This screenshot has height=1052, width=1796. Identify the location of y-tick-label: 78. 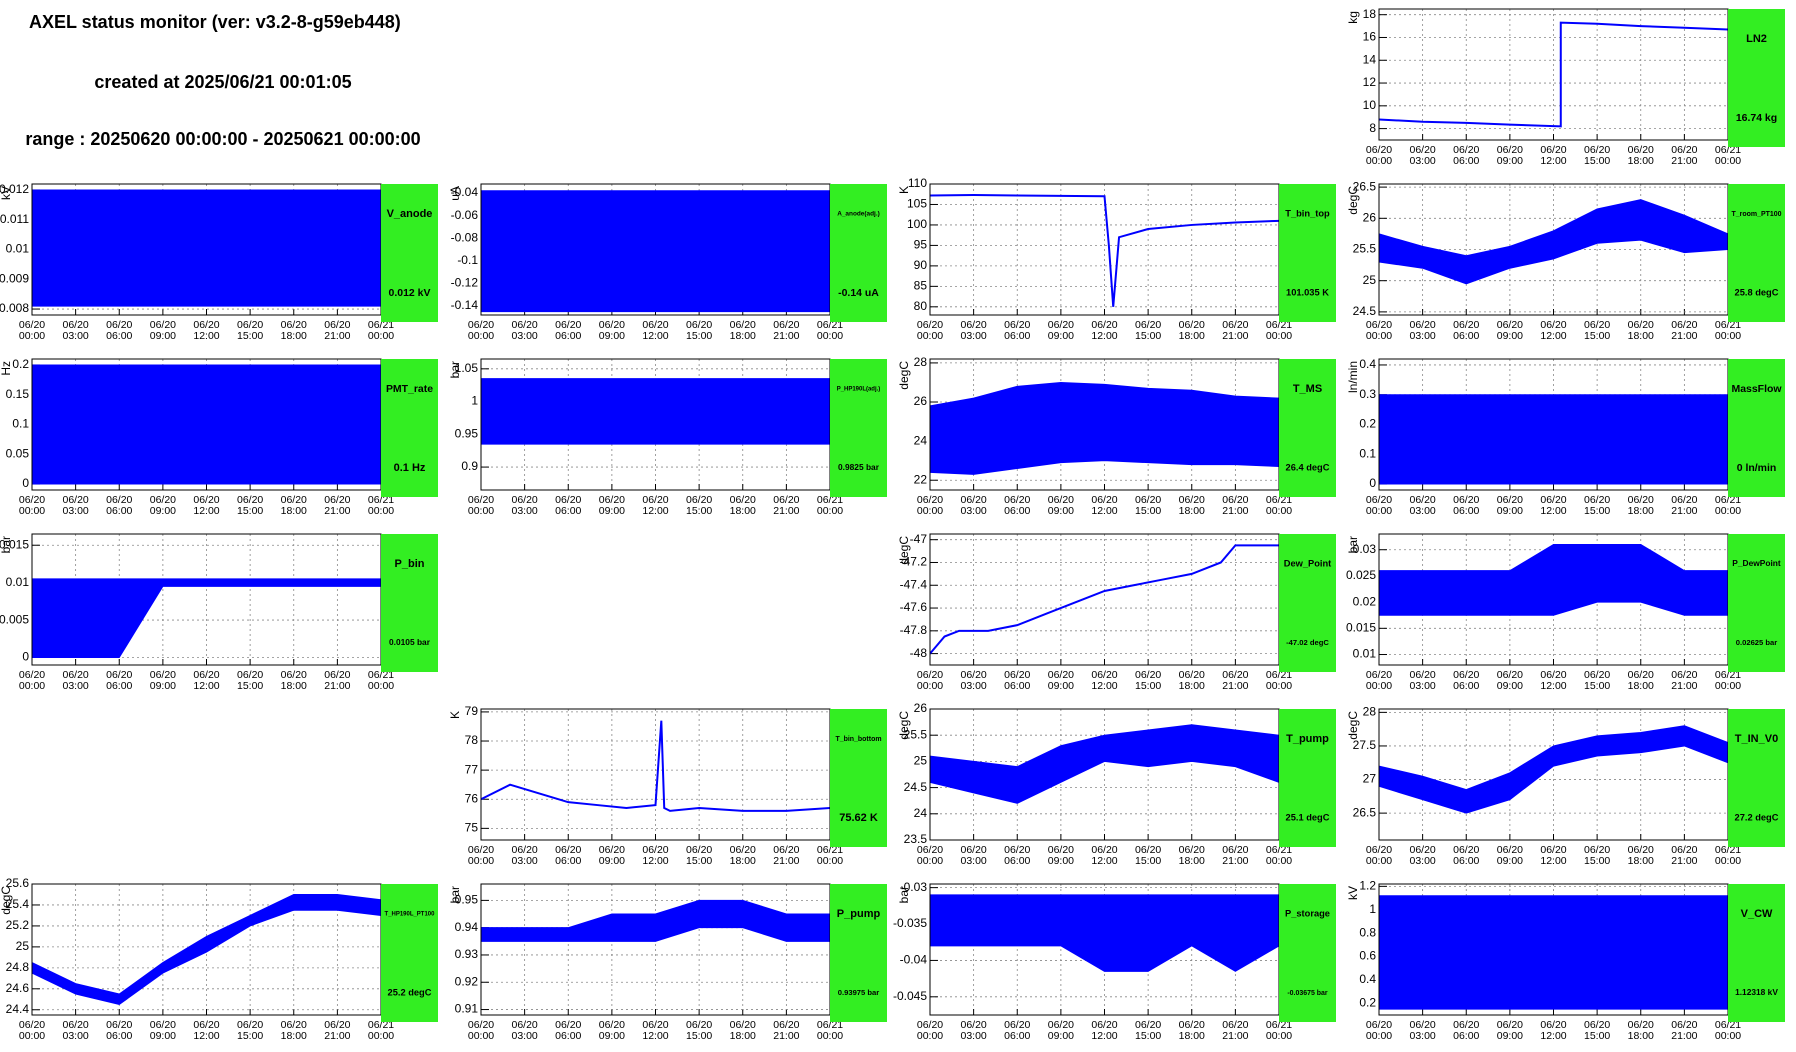
(472, 740).